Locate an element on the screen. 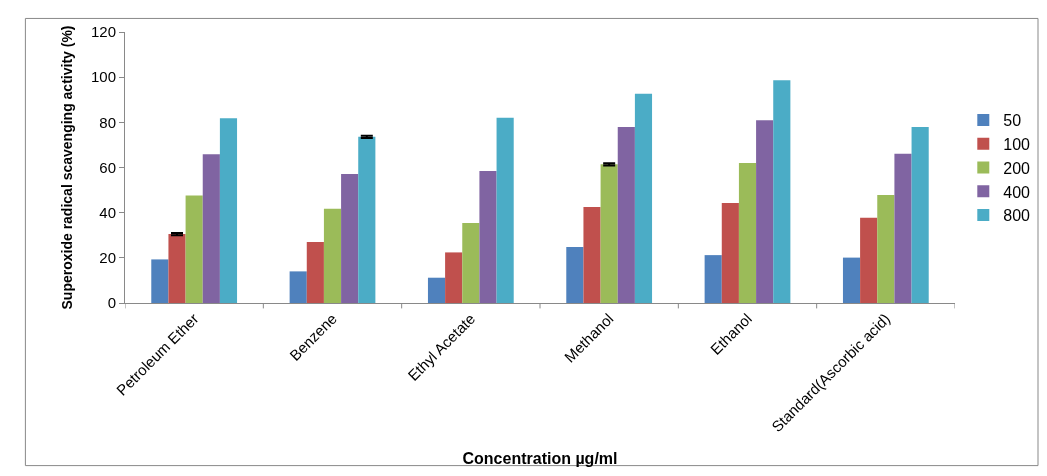 This screenshot has height=476, width=1047. legend-label: 50 is located at coordinates (1012, 121).